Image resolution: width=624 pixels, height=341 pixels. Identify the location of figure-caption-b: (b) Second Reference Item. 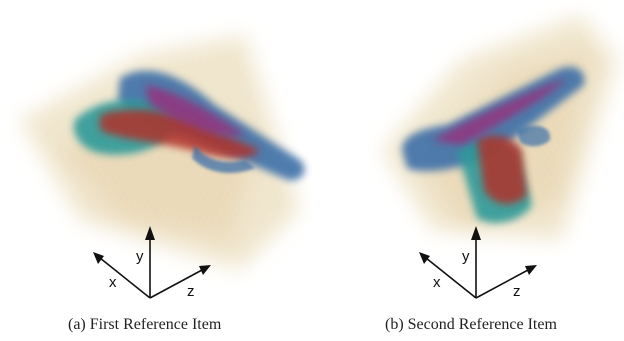
(471, 324).